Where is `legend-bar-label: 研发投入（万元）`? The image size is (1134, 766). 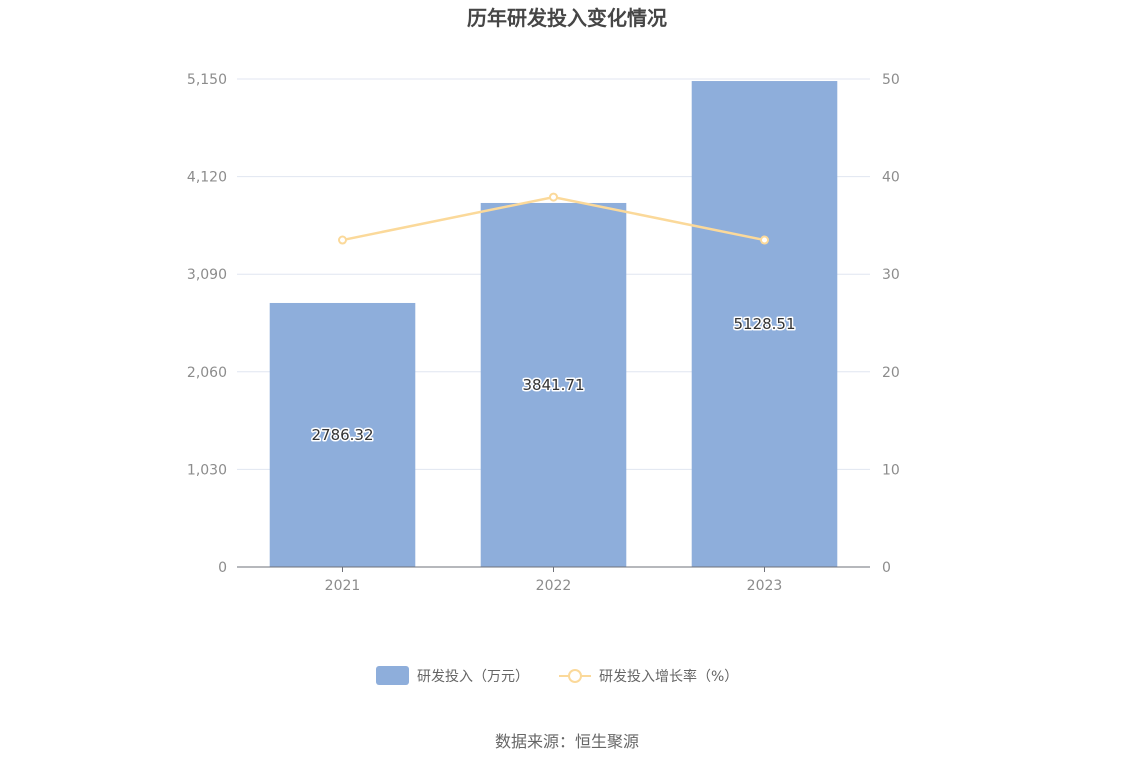 legend-bar-label: 研发投入（万元） is located at coordinates (473, 677).